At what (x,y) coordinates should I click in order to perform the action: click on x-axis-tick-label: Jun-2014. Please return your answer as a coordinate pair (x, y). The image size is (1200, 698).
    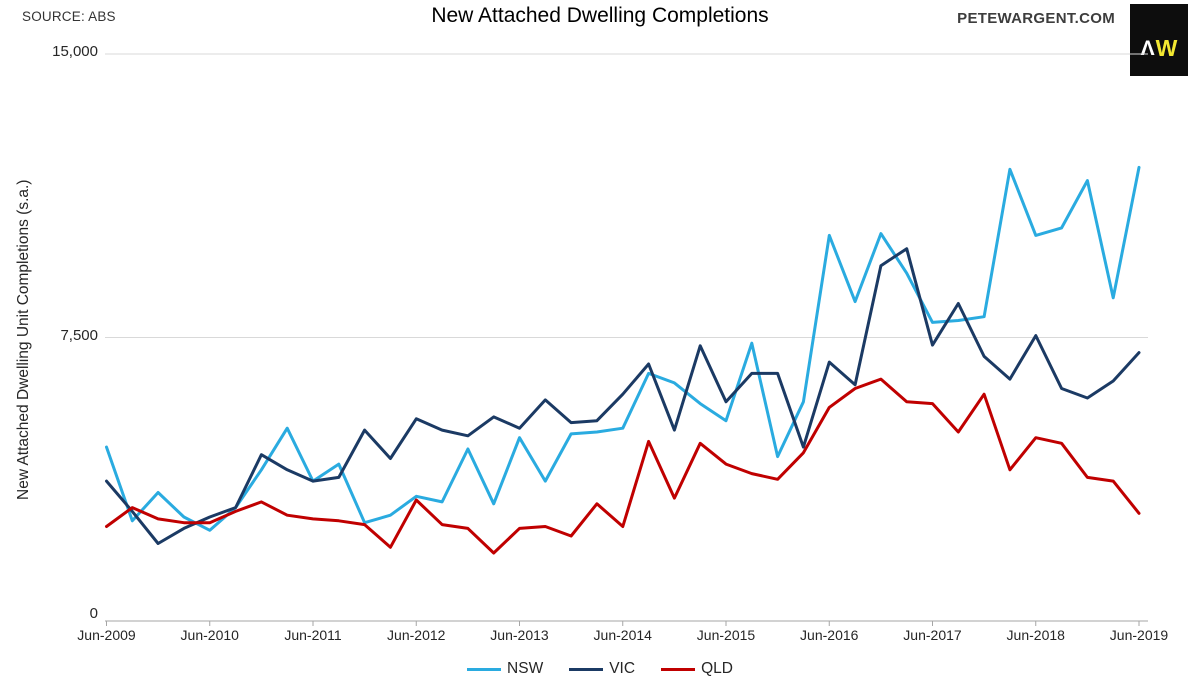
    Looking at the image, I should click on (622, 635).